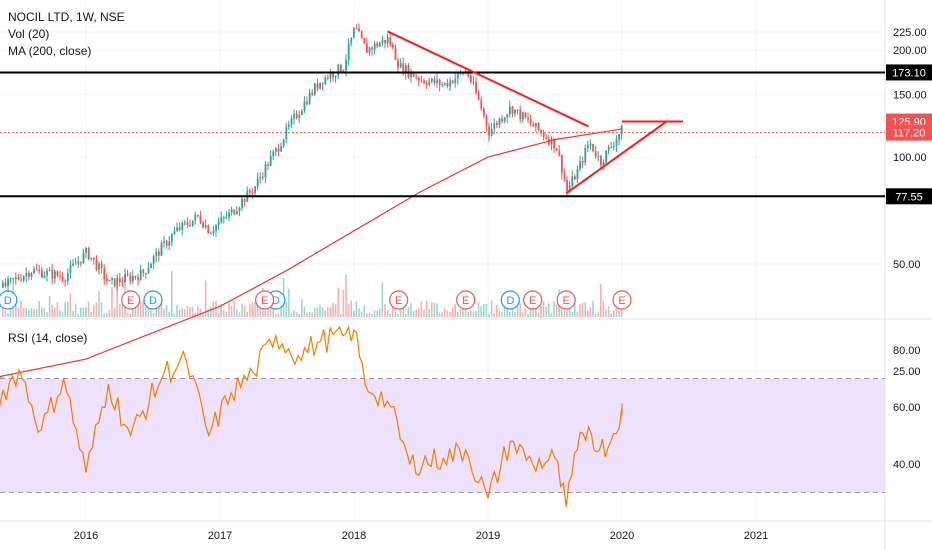  What do you see at coordinates (910, 96) in the screenshot?
I see `price-tick-label: 150.00` at bounding box center [910, 96].